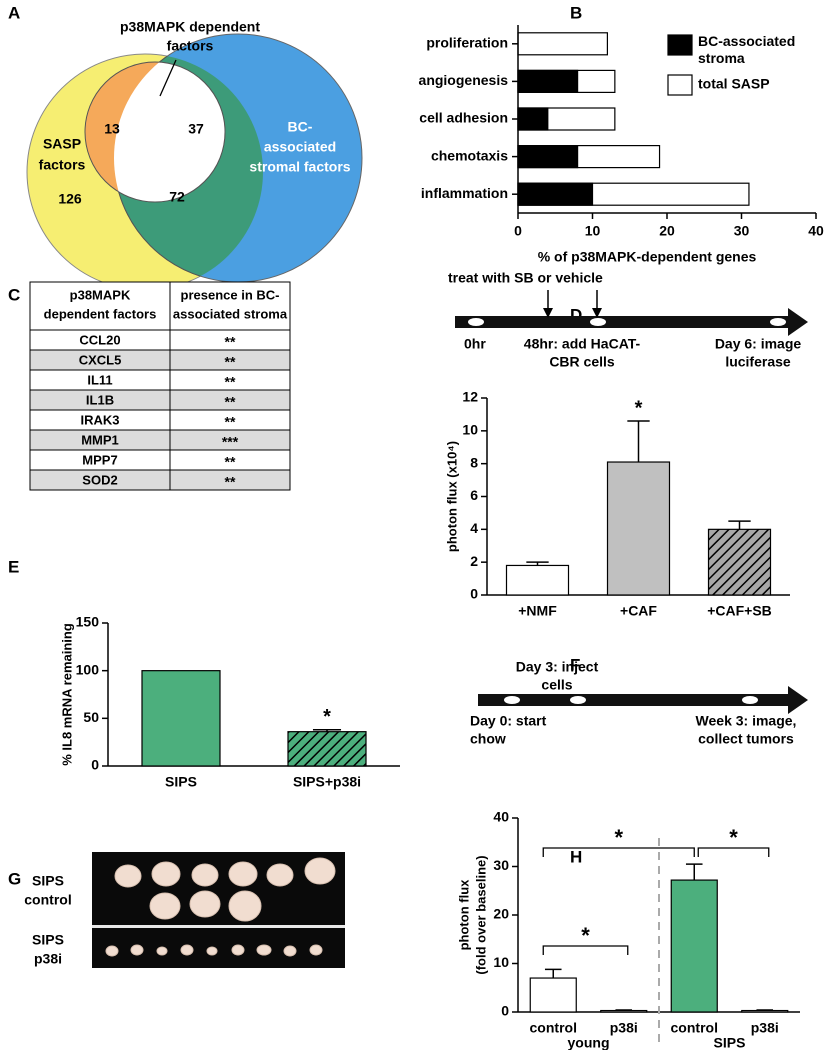 This screenshot has width=825, height=1050. What do you see at coordinates (196, 129) in the screenshot?
I see `venn-count: 37` at bounding box center [196, 129].